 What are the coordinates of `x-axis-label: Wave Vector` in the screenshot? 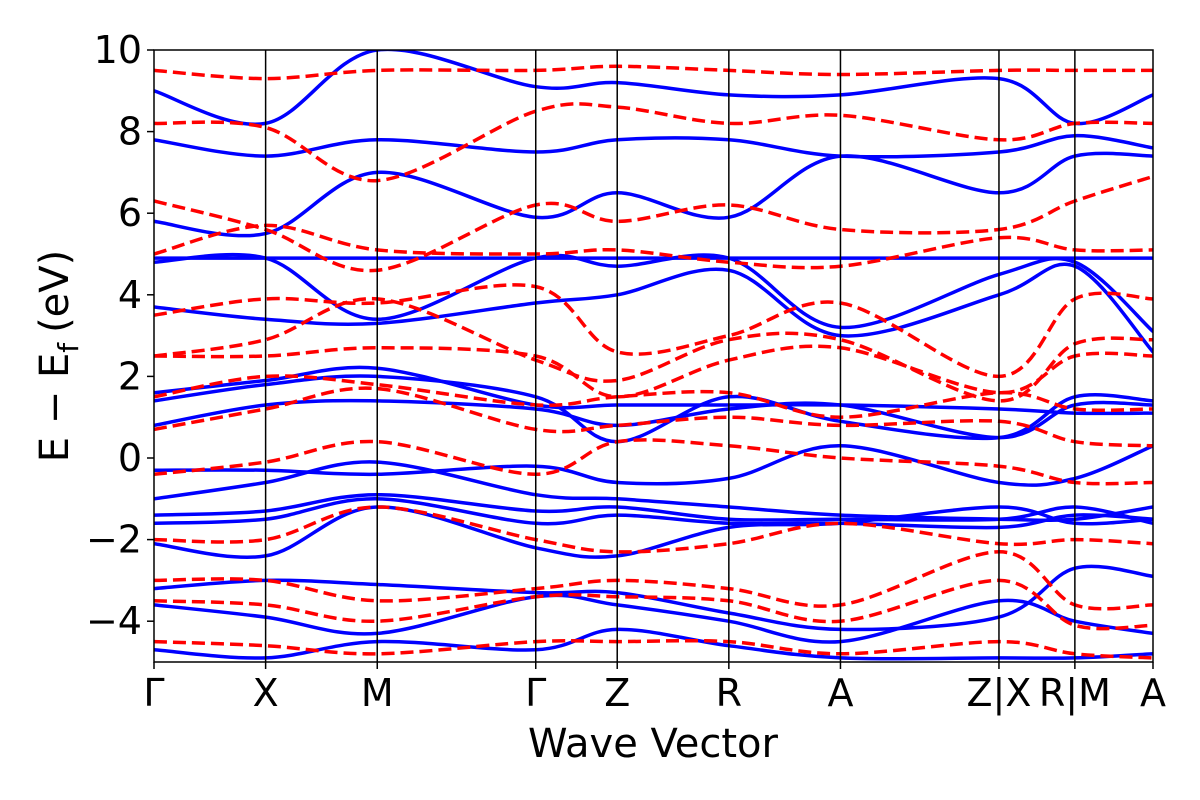 It's located at (653, 744).